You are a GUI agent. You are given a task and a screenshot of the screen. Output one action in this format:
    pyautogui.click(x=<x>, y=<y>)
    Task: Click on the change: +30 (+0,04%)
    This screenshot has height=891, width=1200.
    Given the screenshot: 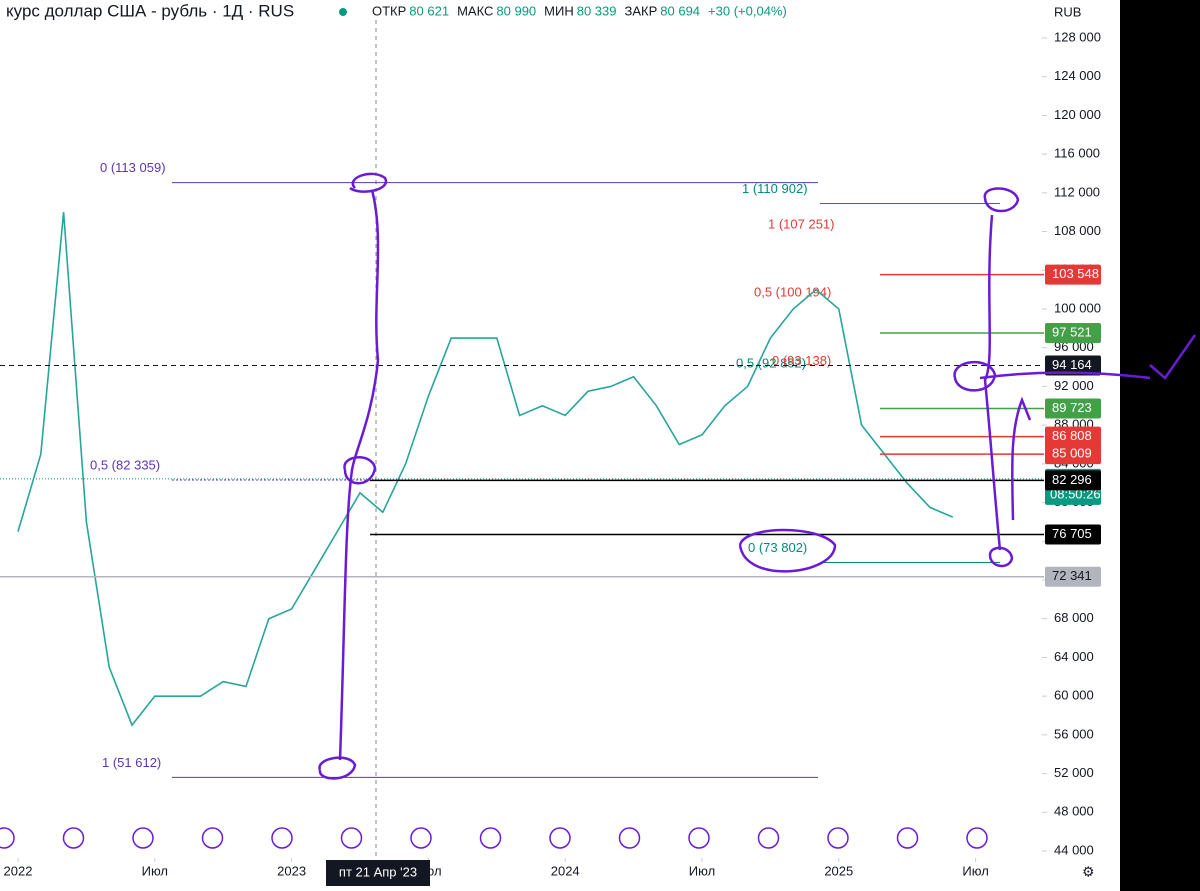 What is the action you would take?
    pyautogui.click(x=747, y=10)
    